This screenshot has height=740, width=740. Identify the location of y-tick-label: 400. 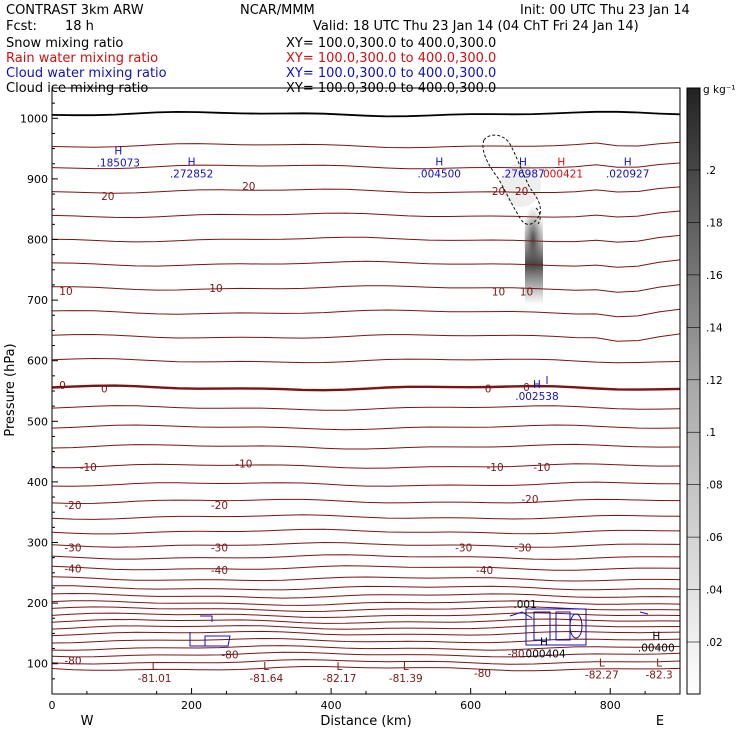
(37, 482).